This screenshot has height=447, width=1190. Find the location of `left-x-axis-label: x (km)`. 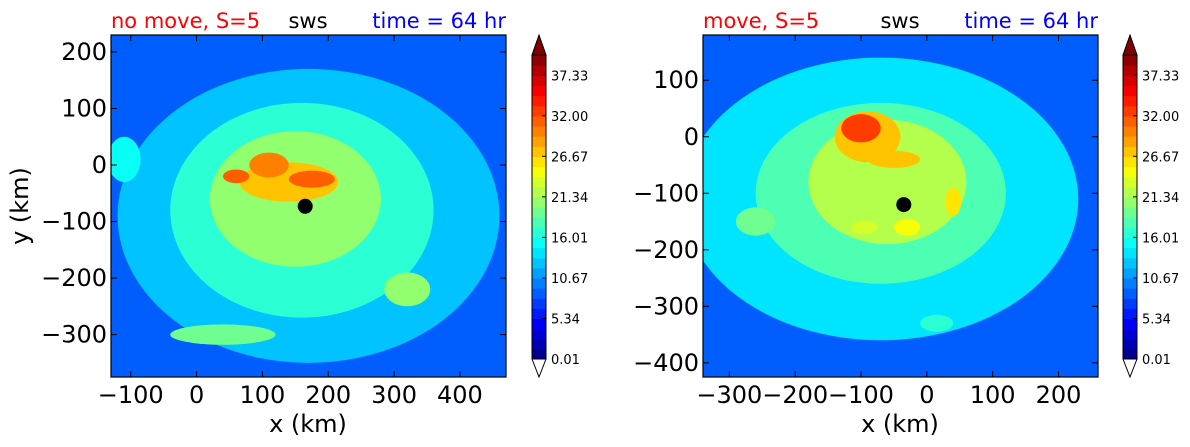

left-x-axis-label: x (km) is located at coordinates (308, 424).